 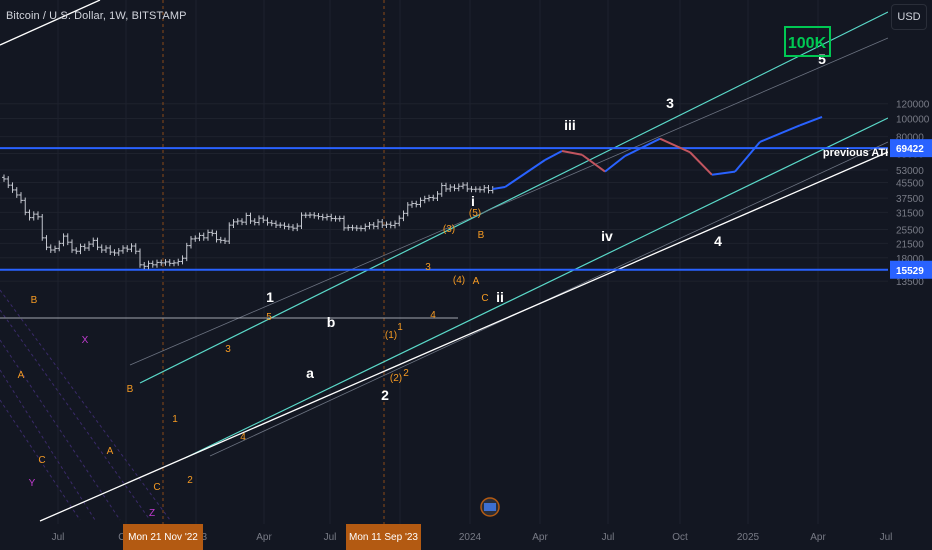 I want to click on time-tick-label: Apr, so click(x=818, y=537).